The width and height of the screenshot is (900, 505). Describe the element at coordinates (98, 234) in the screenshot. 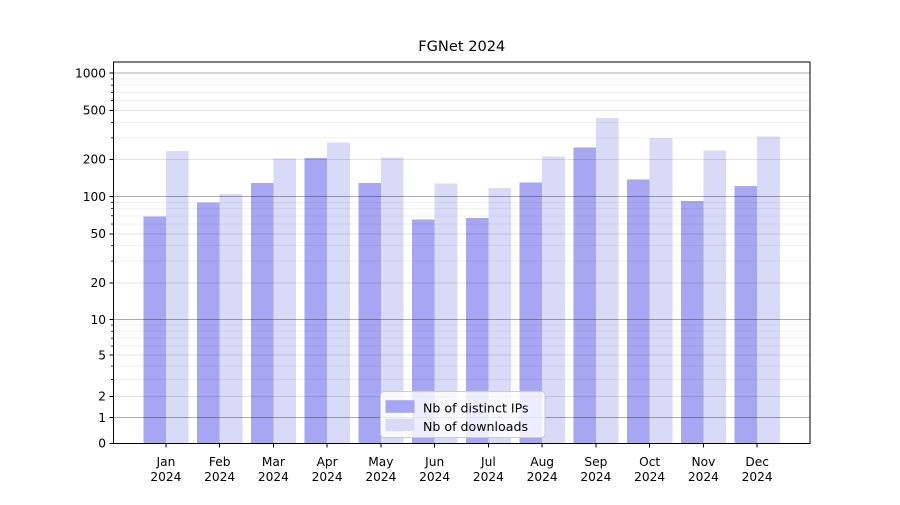

I see `y-tick-label-50: 50` at that location.